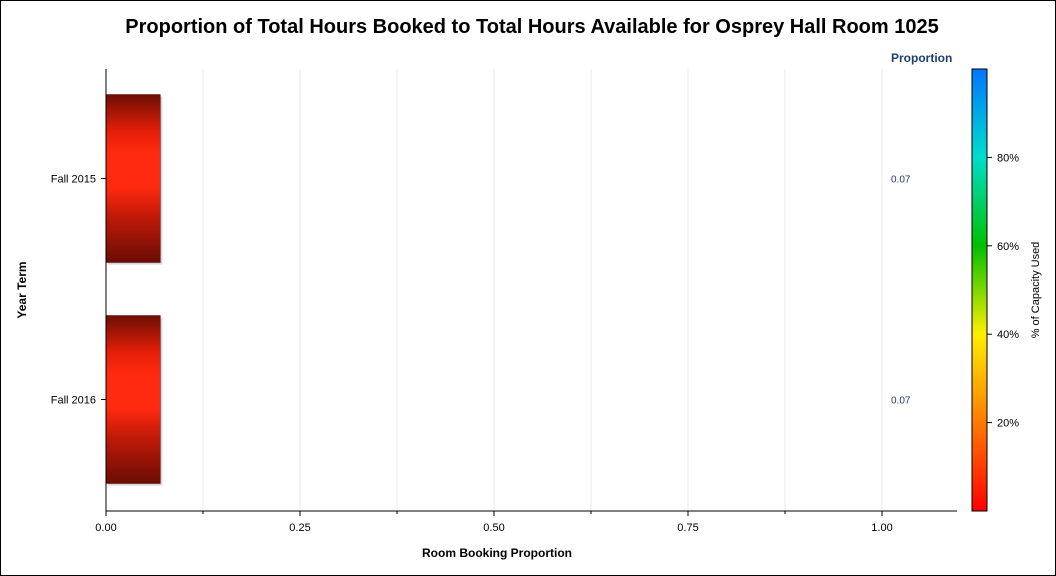 The image size is (1056, 576). Describe the element at coordinates (1008, 158) in the screenshot. I see `colorbar-tick-label: 80%` at that location.